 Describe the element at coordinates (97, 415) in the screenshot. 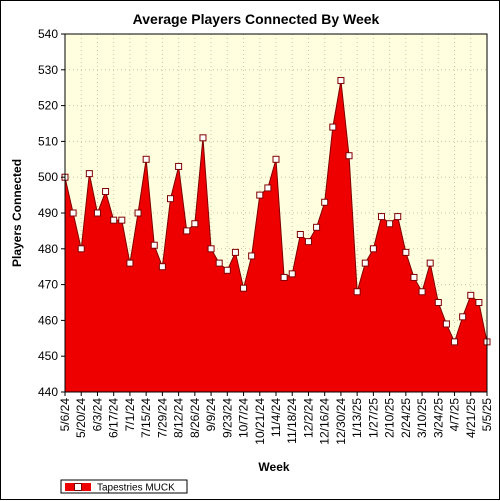

I see `x-tick-label: 6/3/24` at that location.